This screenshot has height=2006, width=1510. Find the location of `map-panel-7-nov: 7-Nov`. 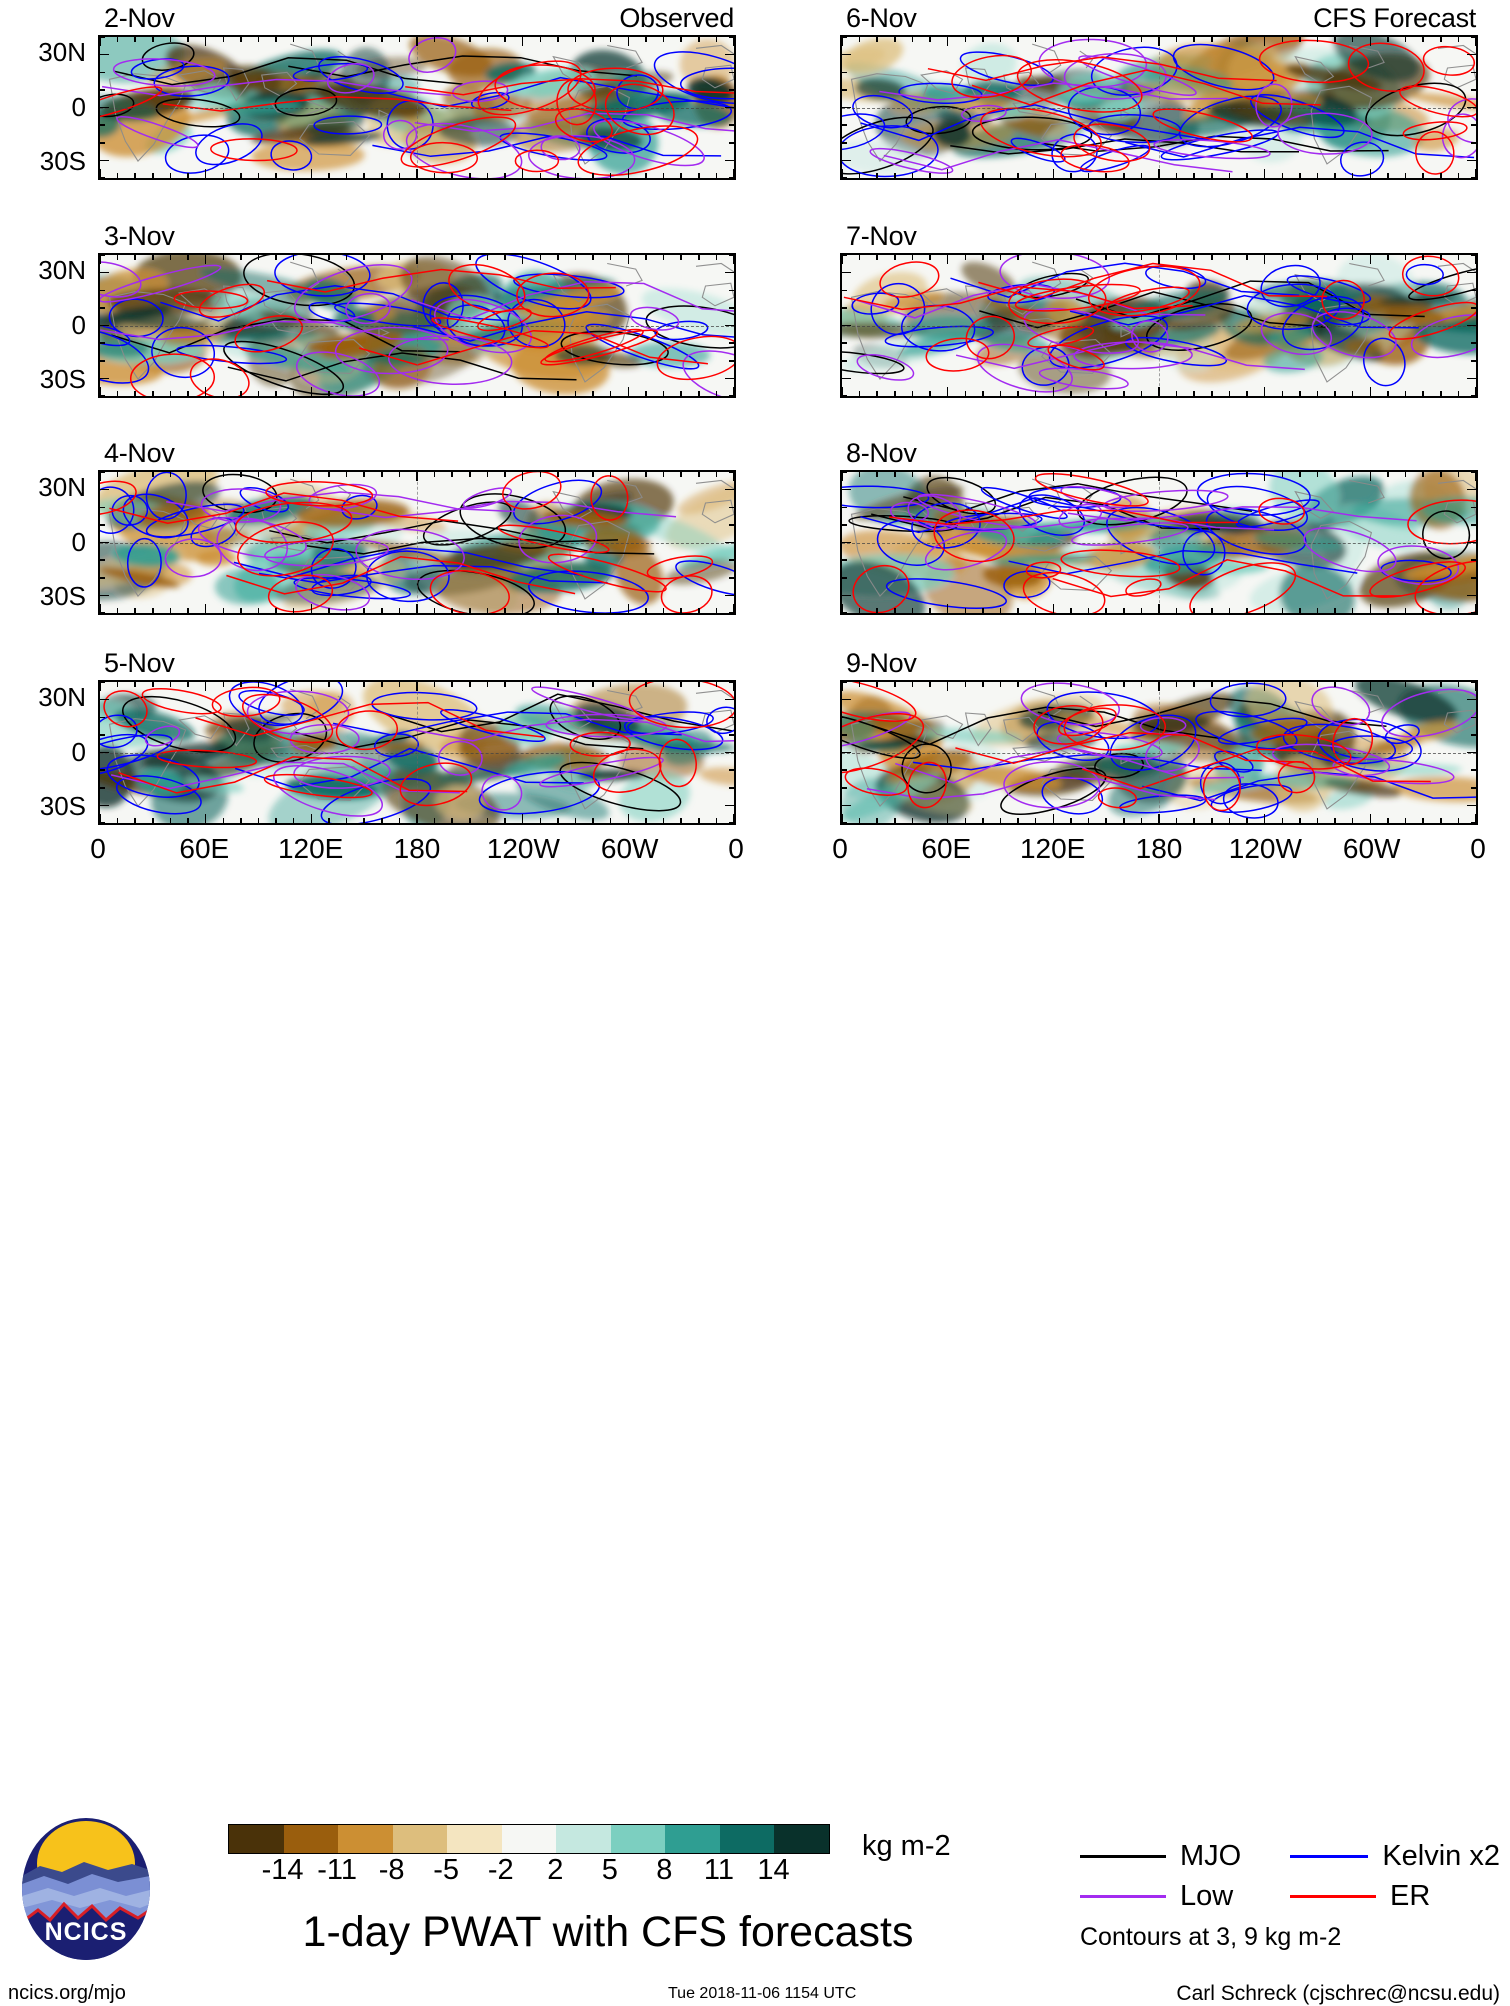

map-panel-7-nov: 7-Nov is located at coordinates (1159, 310).